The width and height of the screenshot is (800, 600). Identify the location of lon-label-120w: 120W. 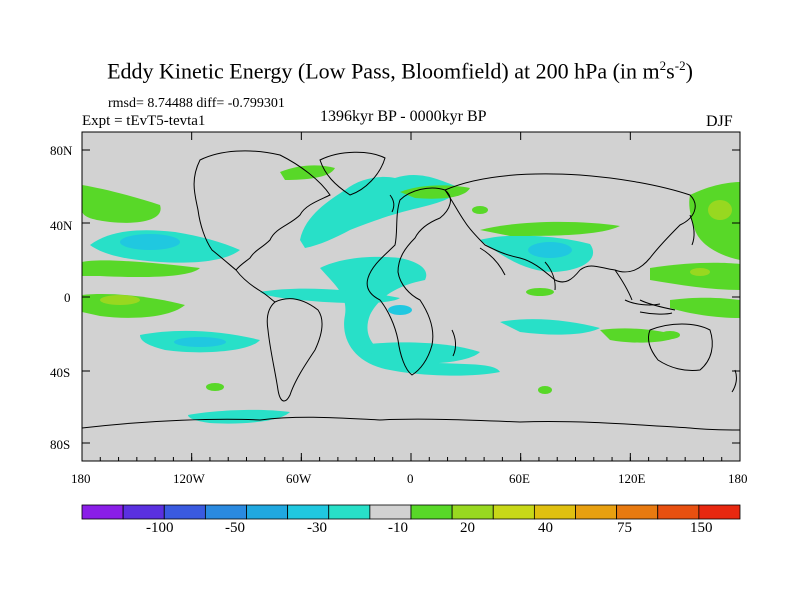
(189, 478).